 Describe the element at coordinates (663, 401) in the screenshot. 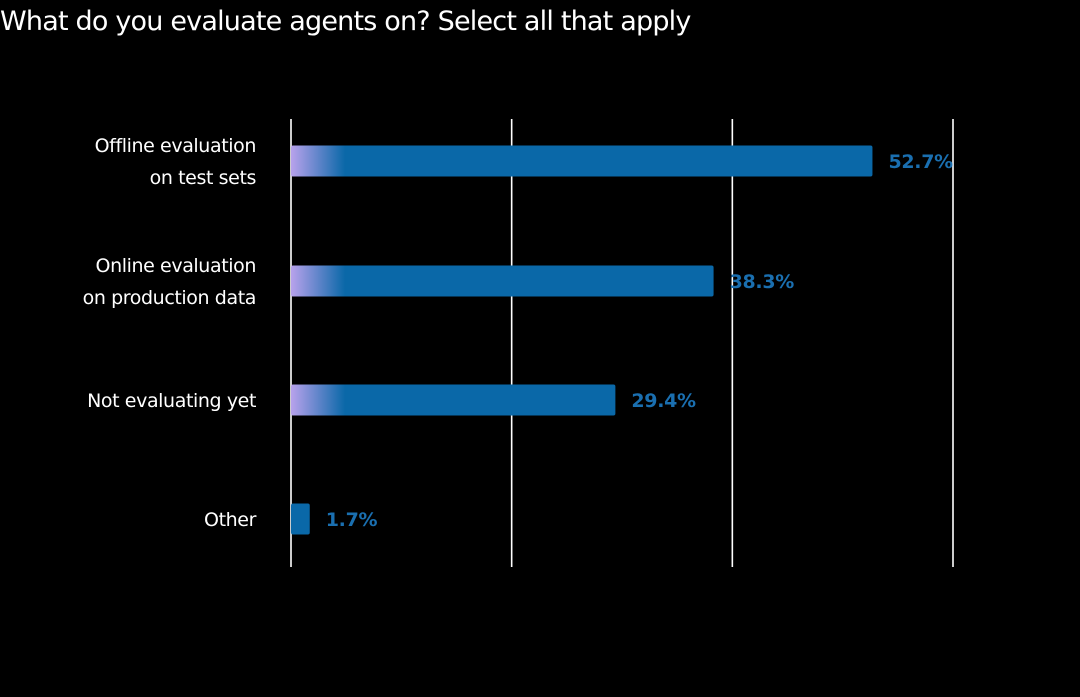

I see `value-label-2: 29.4%` at that location.